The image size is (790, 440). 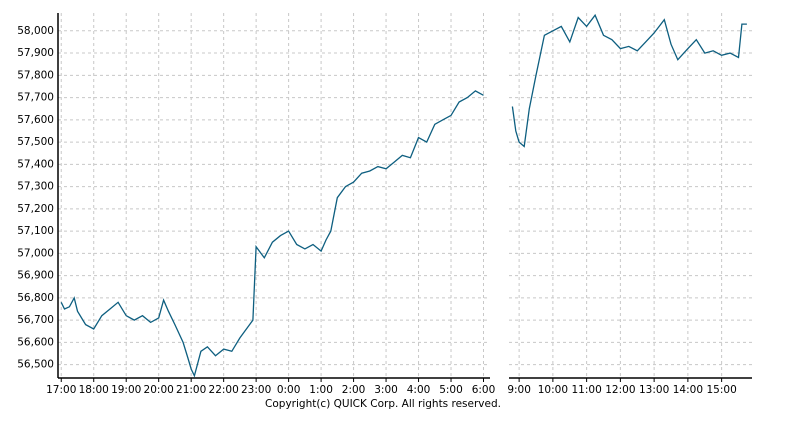 I want to click on y-tick-label: 56,800, so click(x=35, y=298).